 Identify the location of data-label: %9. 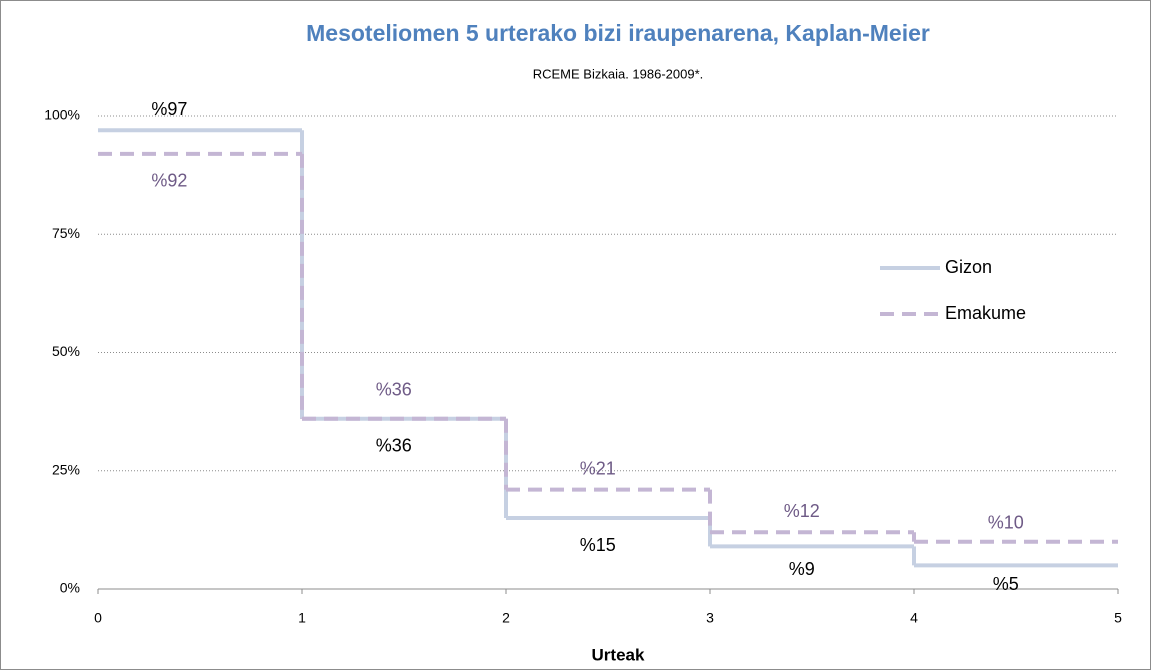
(802, 569).